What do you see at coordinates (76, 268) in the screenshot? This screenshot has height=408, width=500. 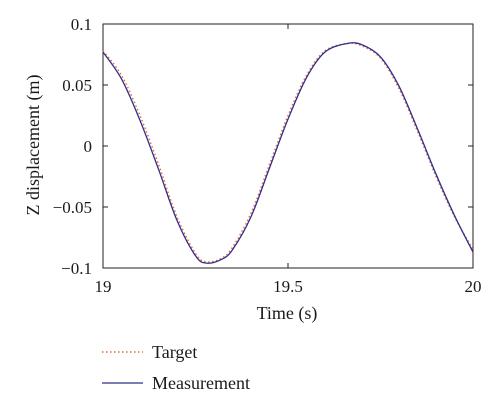 I see `y-tick-label: −0.1` at bounding box center [76, 268].